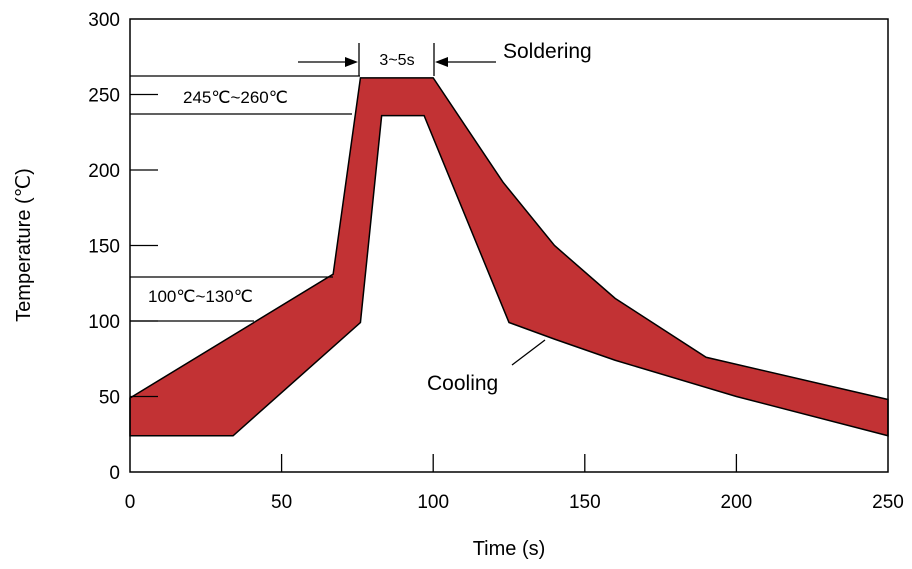 This screenshot has width=912, height=569. What do you see at coordinates (235, 97) in the screenshot?
I see `peak-label: 245℃~260℃` at bounding box center [235, 97].